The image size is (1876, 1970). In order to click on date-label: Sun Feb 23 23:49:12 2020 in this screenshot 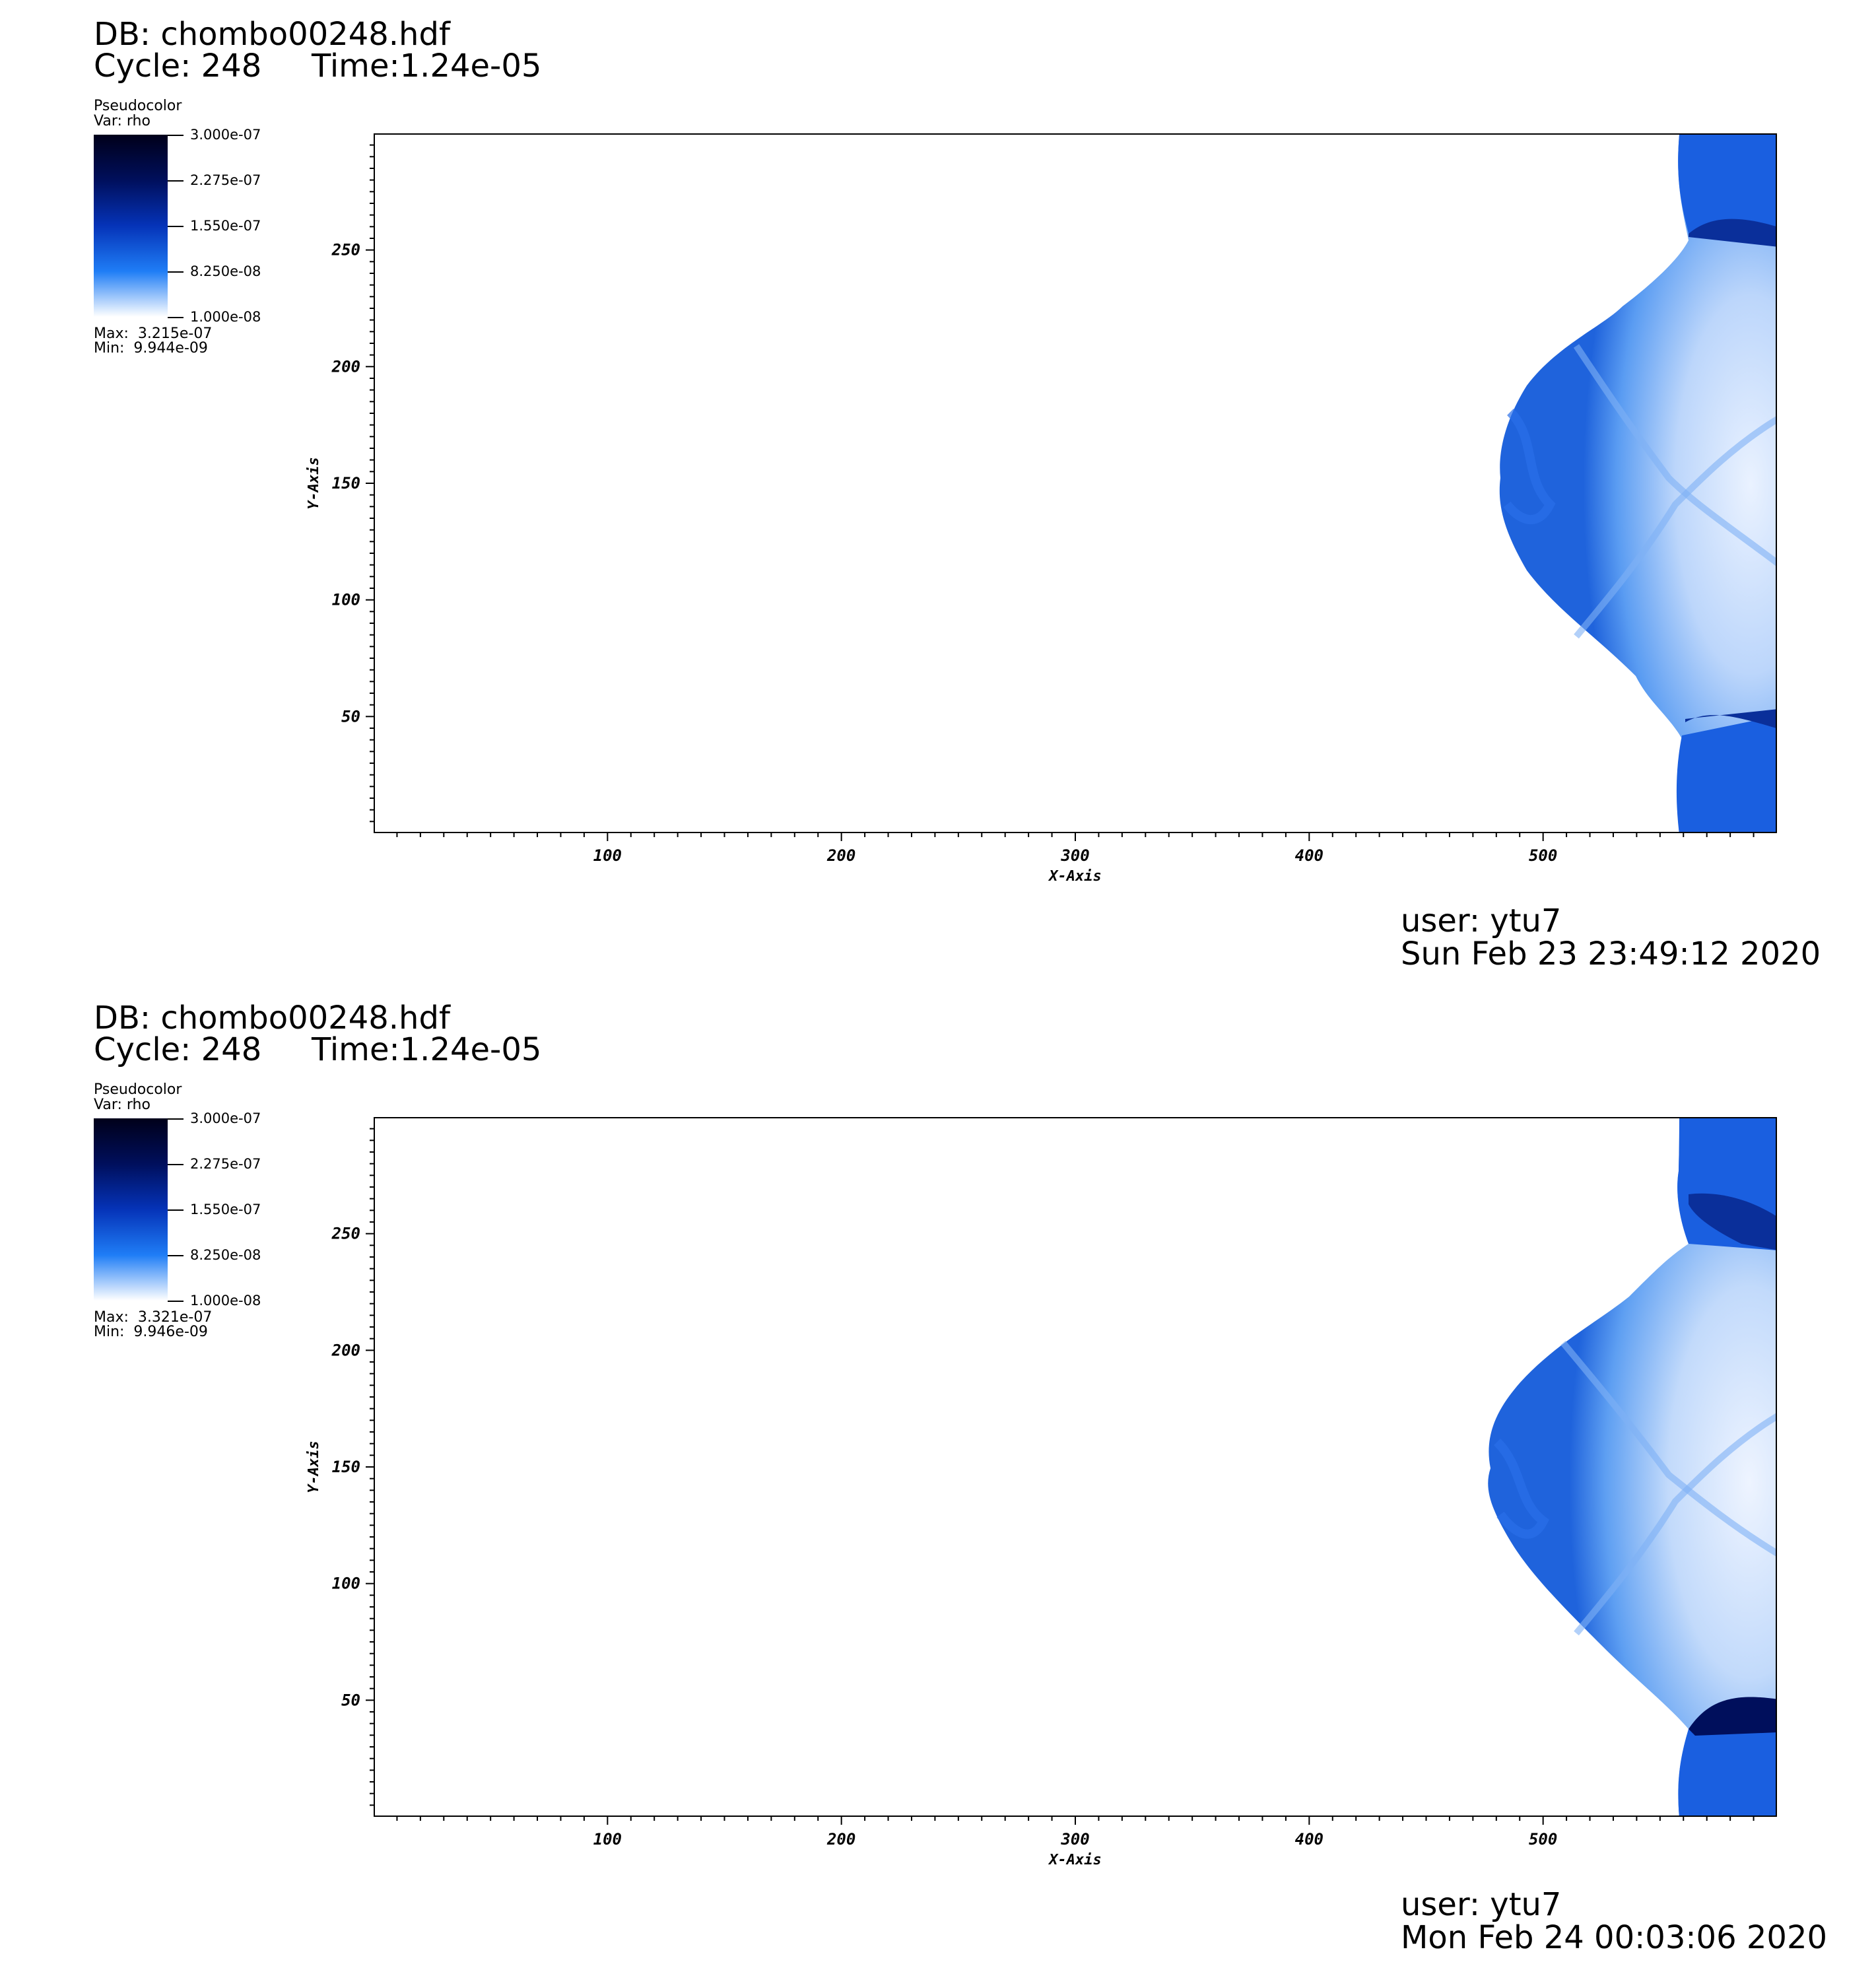, I will do `click(1611, 954)`.